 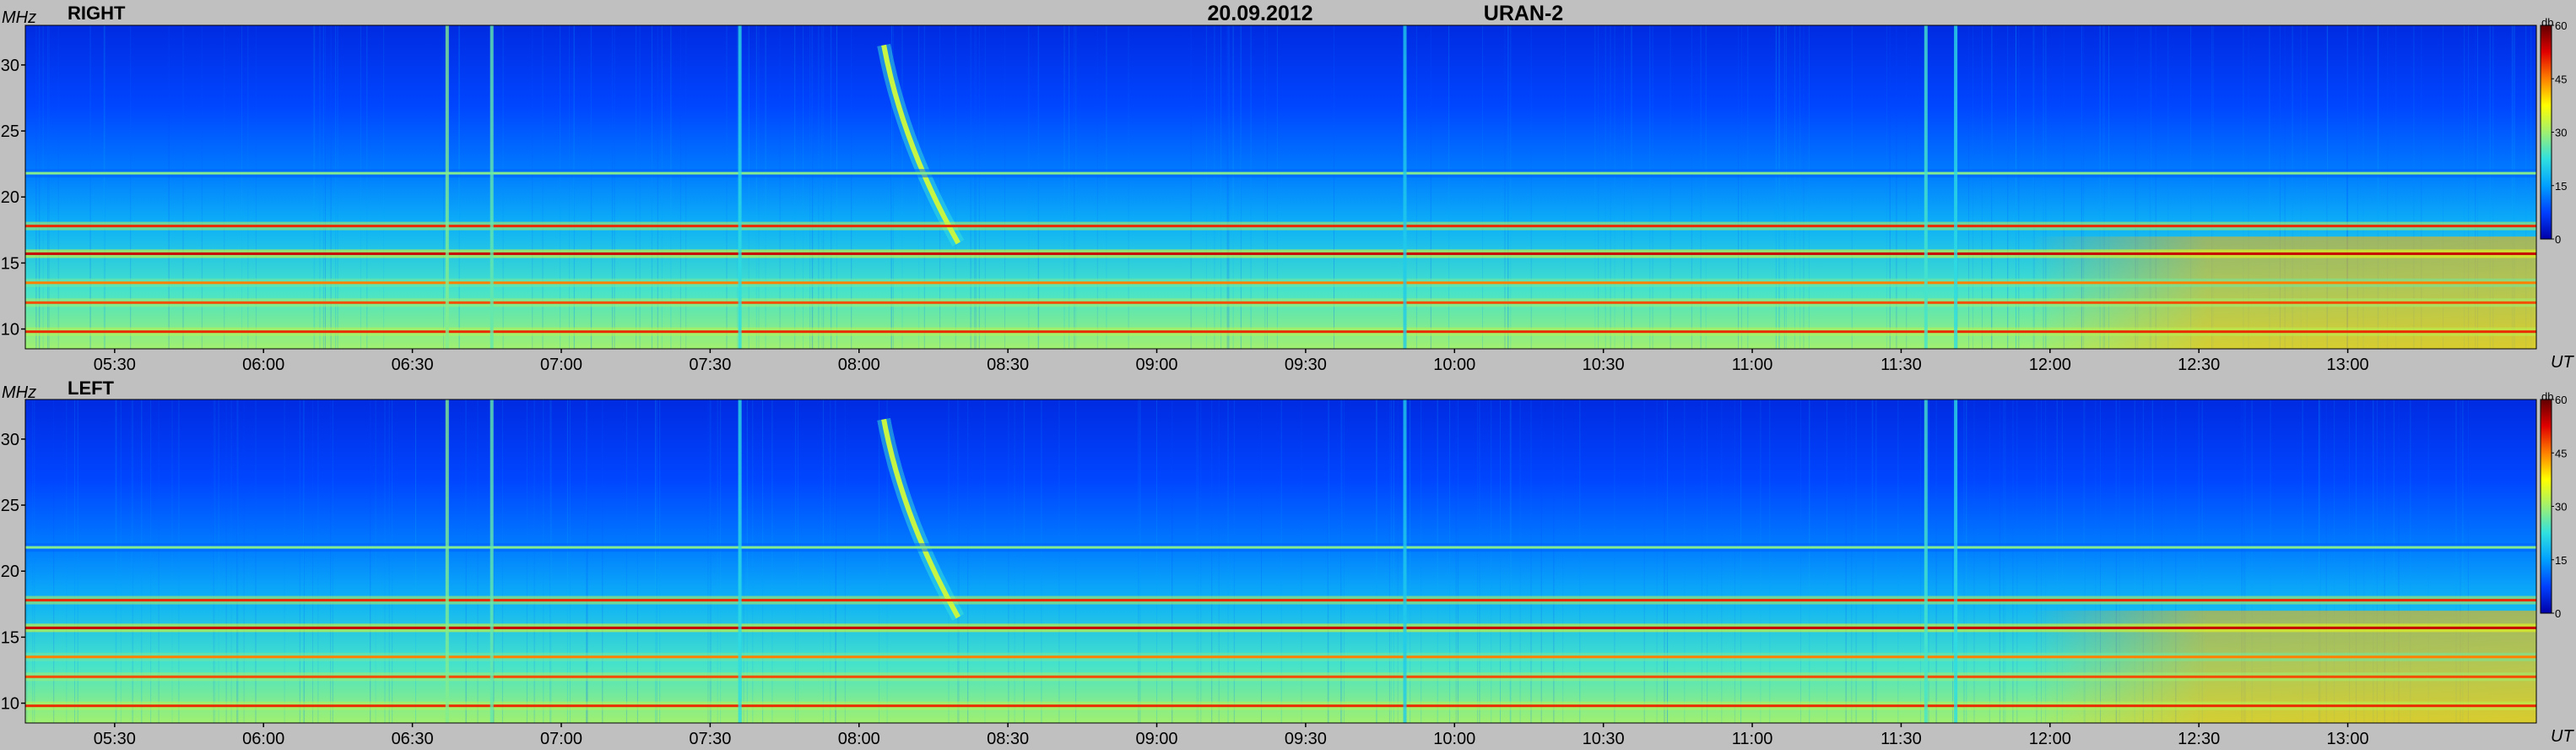 What do you see at coordinates (1523, 13) in the screenshot?
I see `instrument-name: URAN-2` at bounding box center [1523, 13].